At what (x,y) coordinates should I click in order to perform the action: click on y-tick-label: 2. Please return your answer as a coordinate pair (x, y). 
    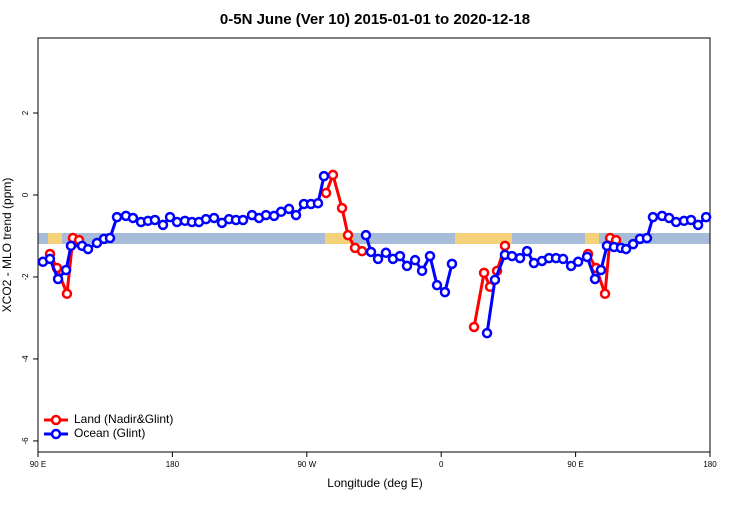
    Looking at the image, I should click on (25, 112).